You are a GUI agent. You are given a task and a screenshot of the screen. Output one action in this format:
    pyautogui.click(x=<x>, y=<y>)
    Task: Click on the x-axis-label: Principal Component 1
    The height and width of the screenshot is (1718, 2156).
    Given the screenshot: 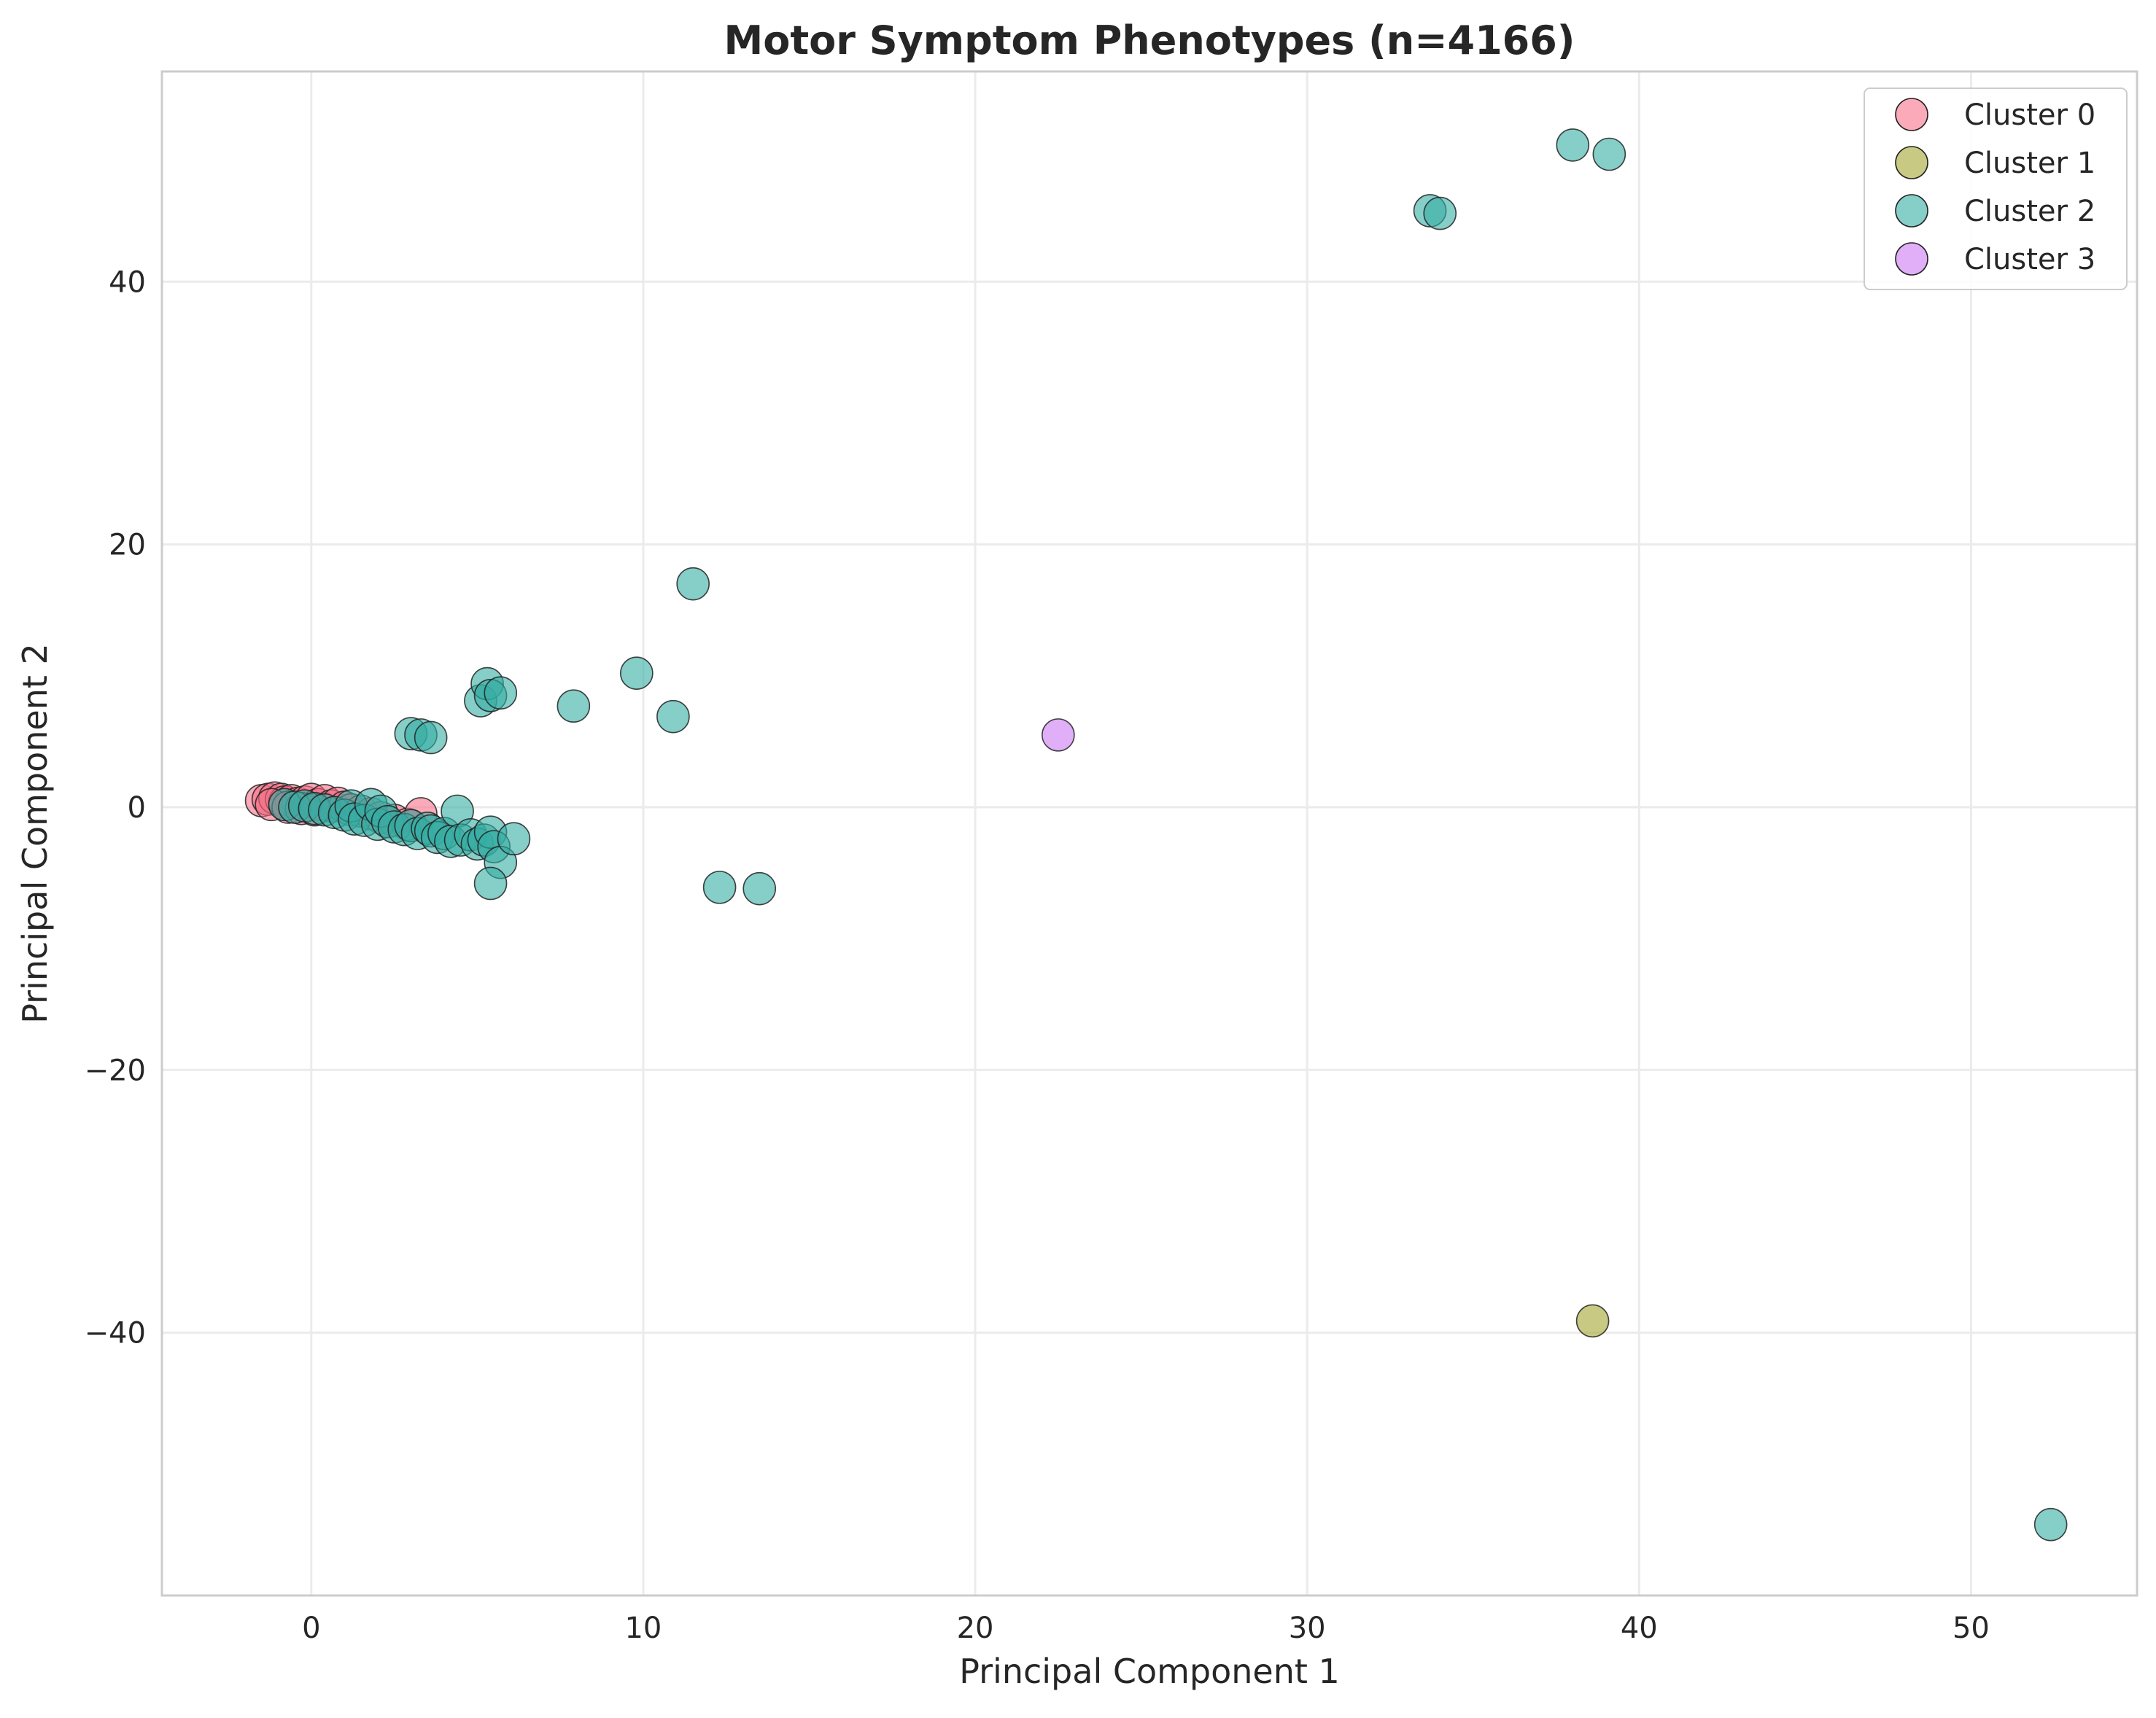 What is the action you would take?
    pyautogui.click(x=1149, y=1671)
    